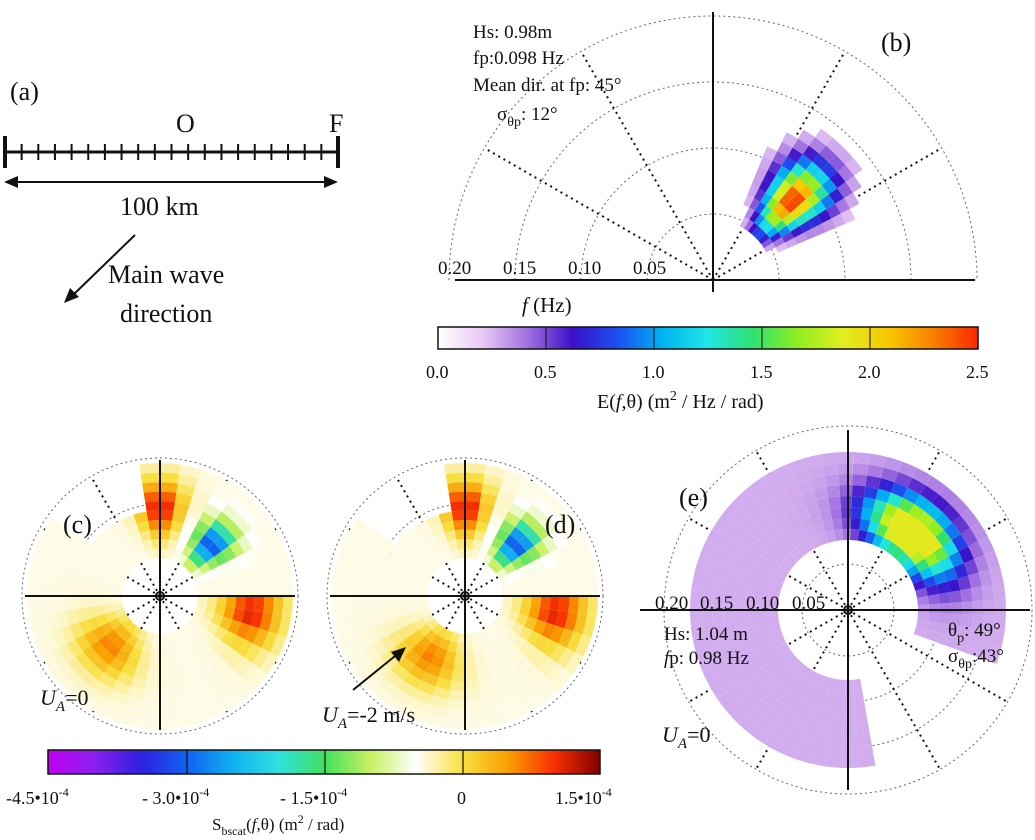  Describe the element at coordinates (166, 274) in the screenshot. I see `wave-direction-label-1: Main wave` at that location.